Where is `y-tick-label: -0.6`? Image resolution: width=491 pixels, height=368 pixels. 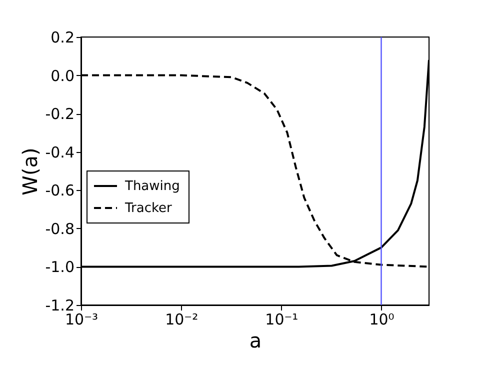
y-tick-label: -0.6 is located at coordinates (59, 191).